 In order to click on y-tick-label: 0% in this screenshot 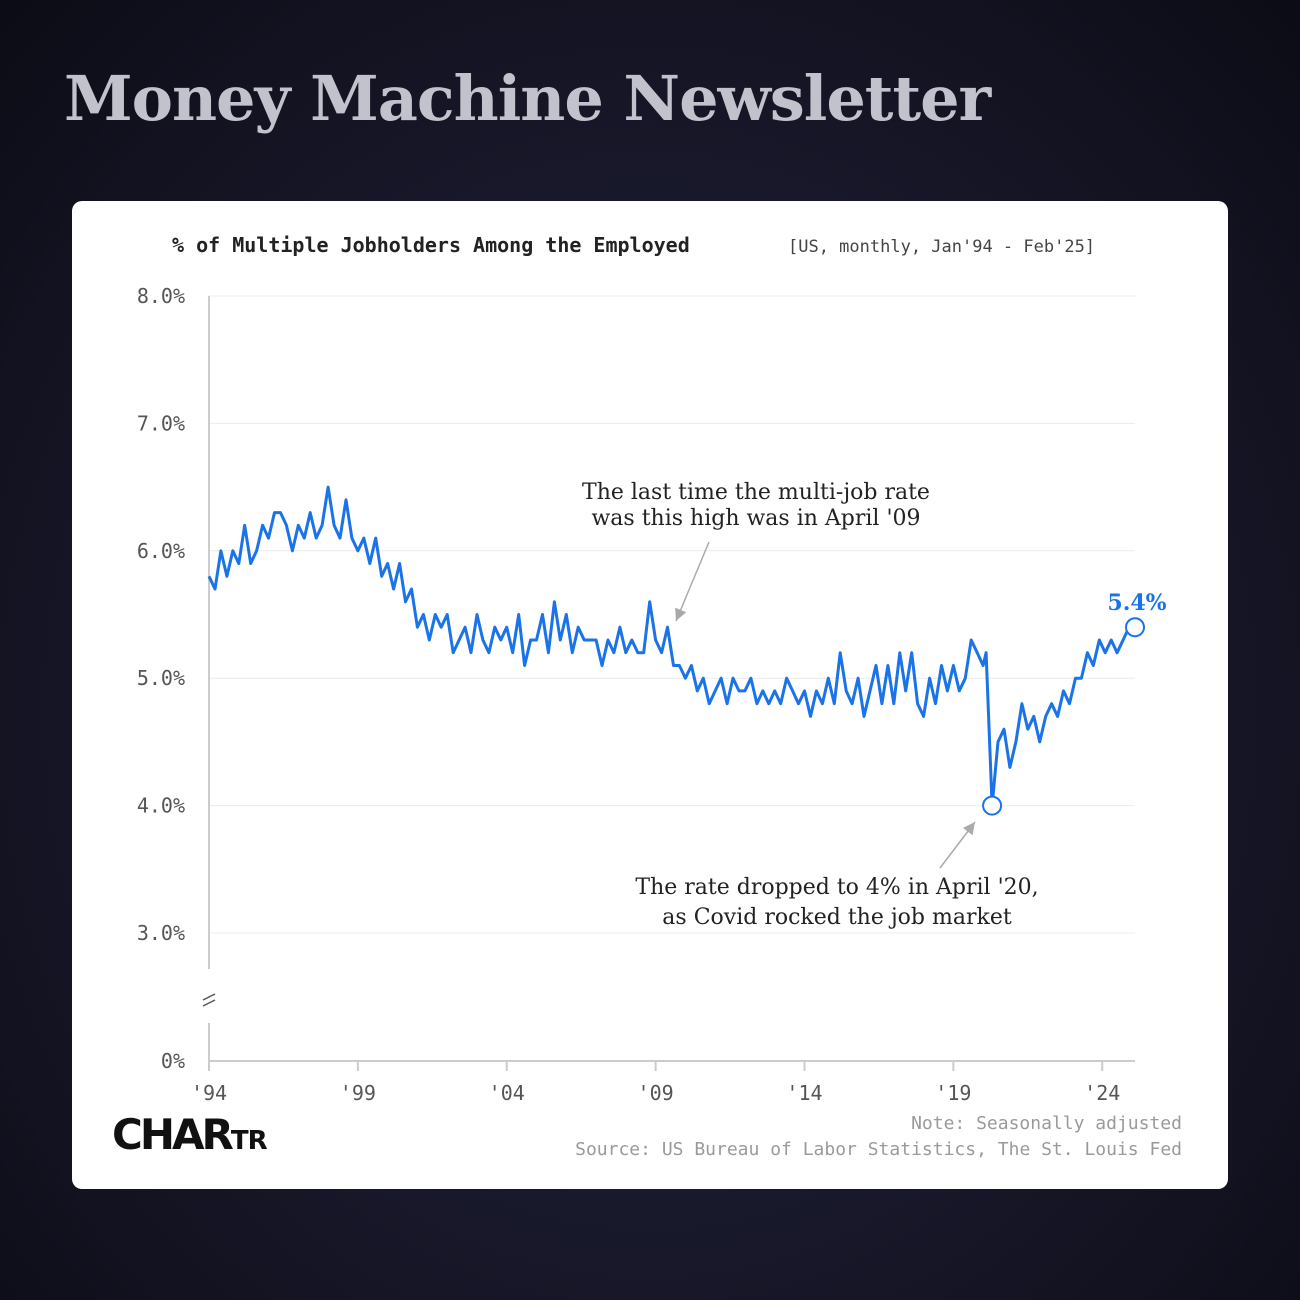, I will do `click(173, 1061)`.